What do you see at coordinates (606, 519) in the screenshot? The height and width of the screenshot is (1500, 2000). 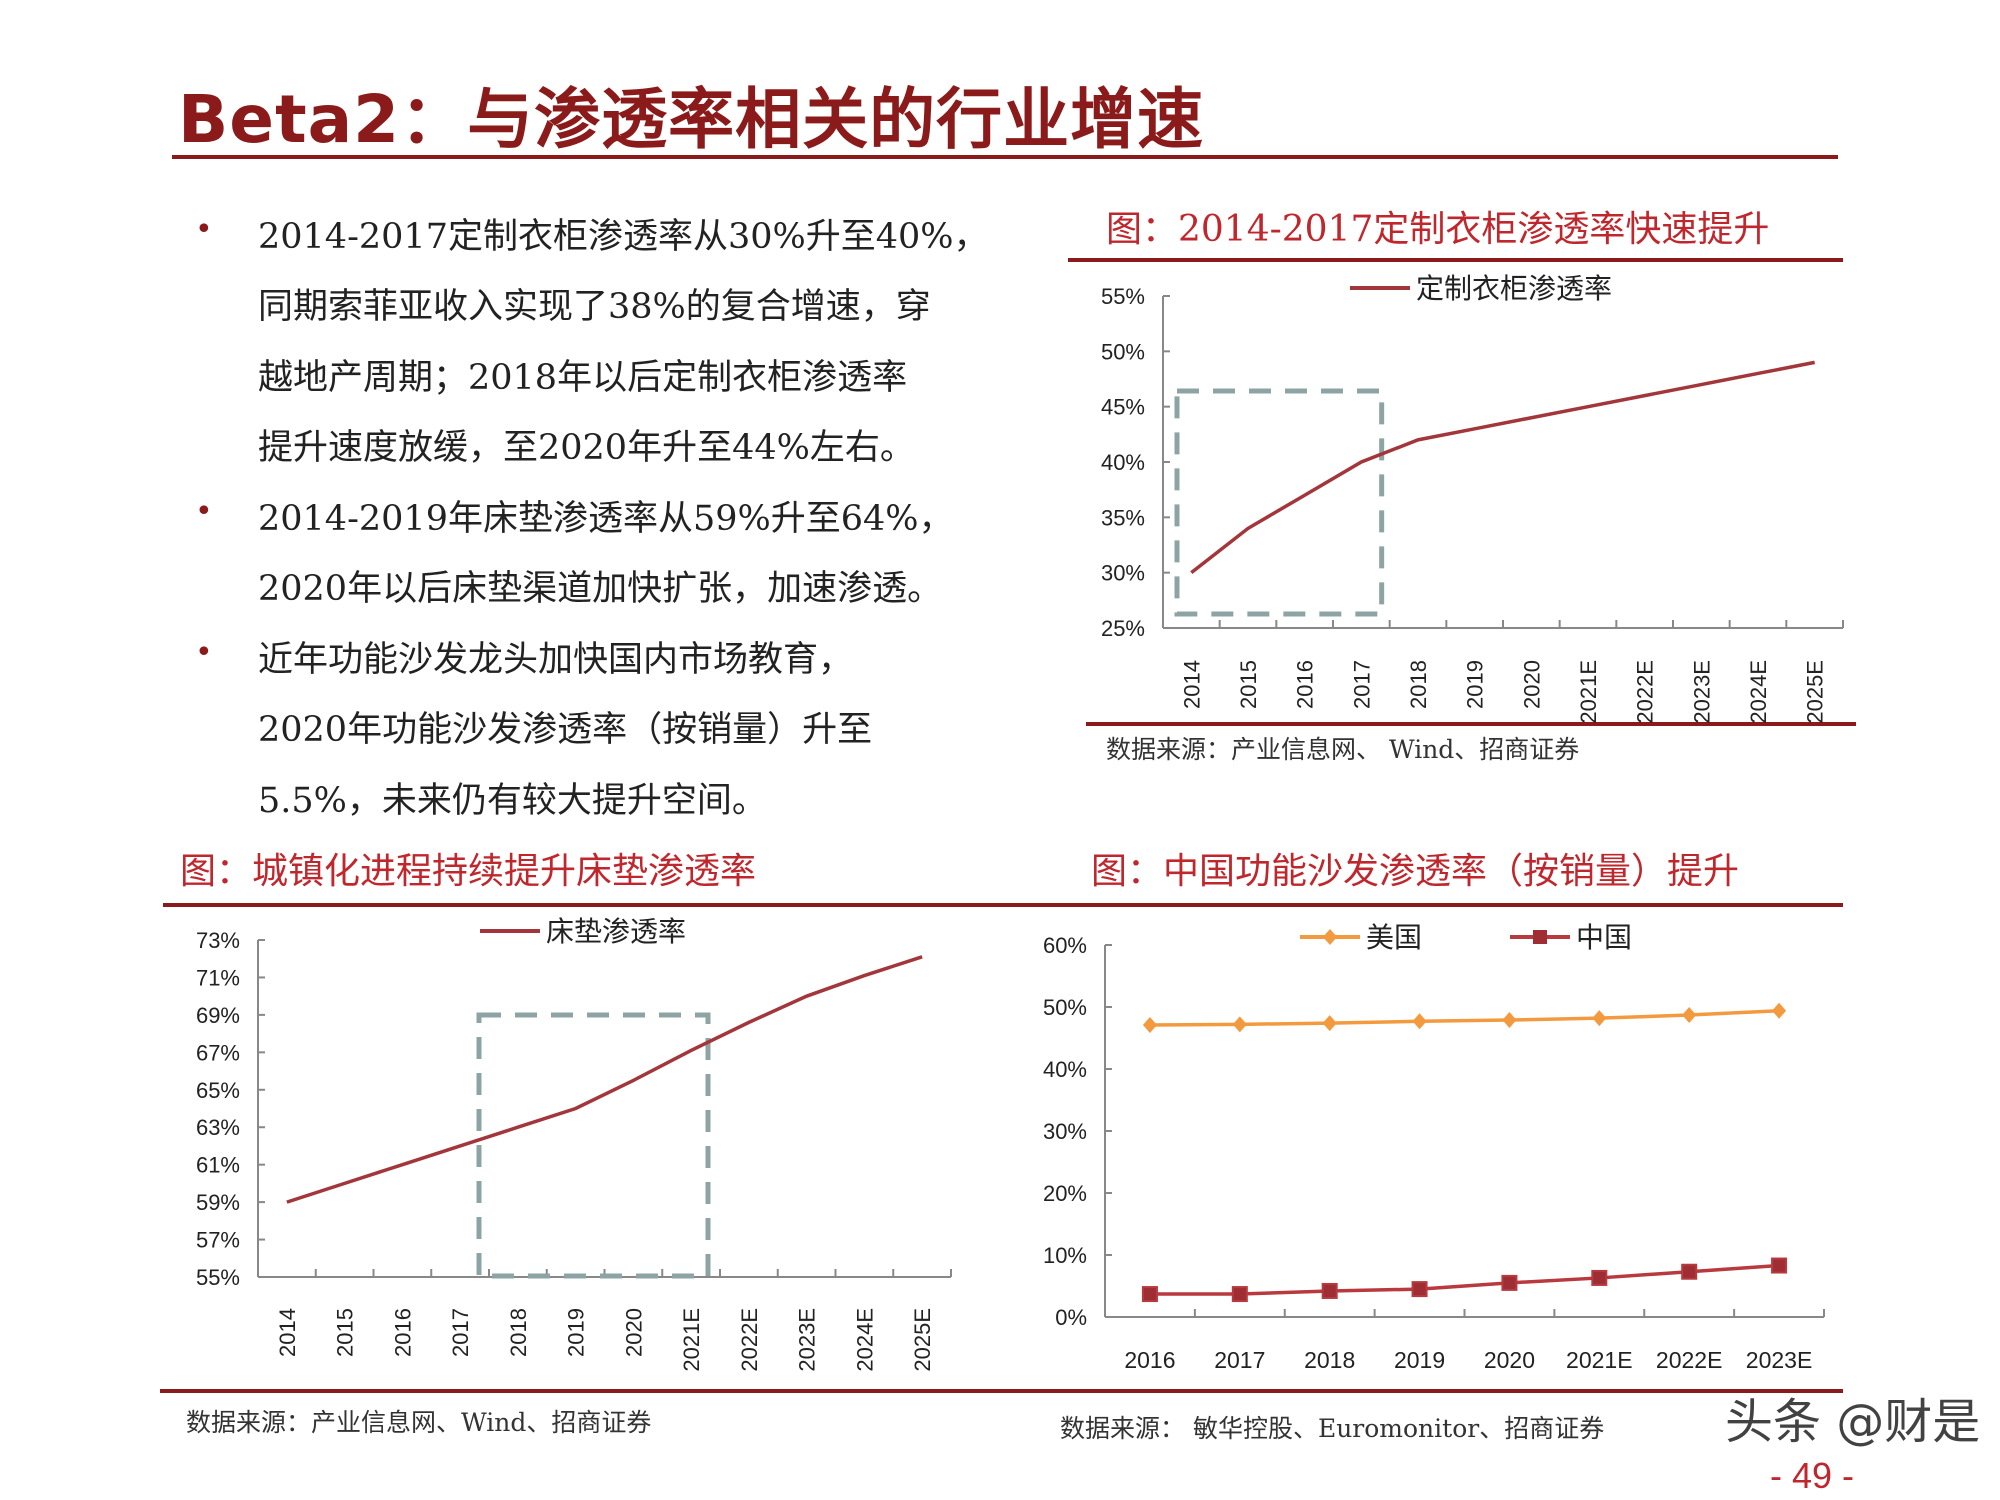 I see `bullet-2-line-1: 2014-2019年床垫渗透率从59%升至64%，` at bounding box center [606, 519].